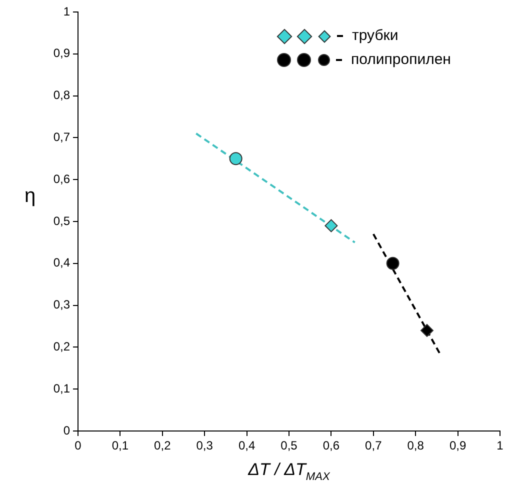 The height and width of the screenshot is (486, 529). What do you see at coordinates (61, 388) in the screenshot?
I see `y-tick-label: 0,1` at bounding box center [61, 388].